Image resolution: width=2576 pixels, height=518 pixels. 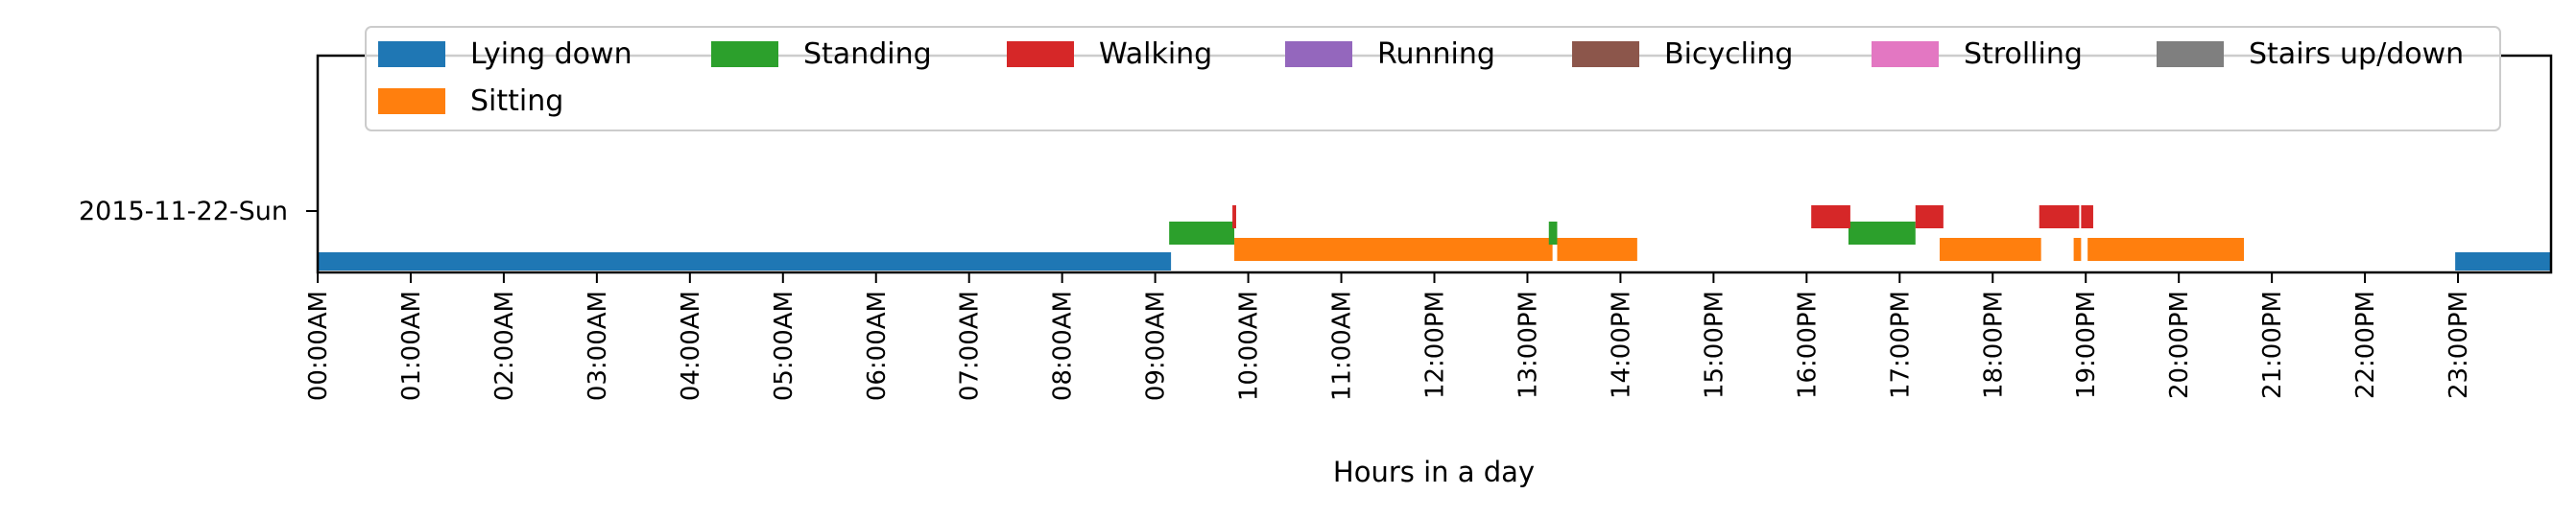 What do you see at coordinates (598, 346) in the screenshot?
I see `x-tick-label: 03:00AM` at bounding box center [598, 346].